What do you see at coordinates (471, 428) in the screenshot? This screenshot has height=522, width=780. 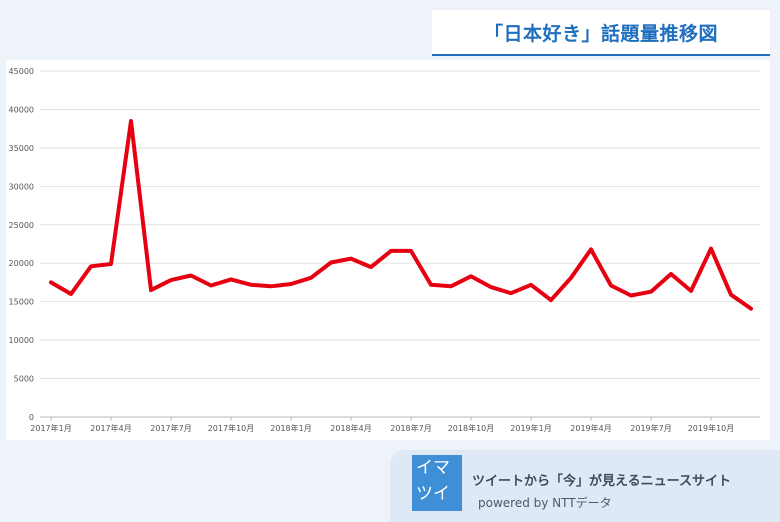 I see `x-tick-label: 2018年10月` at bounding box center [471, 428].